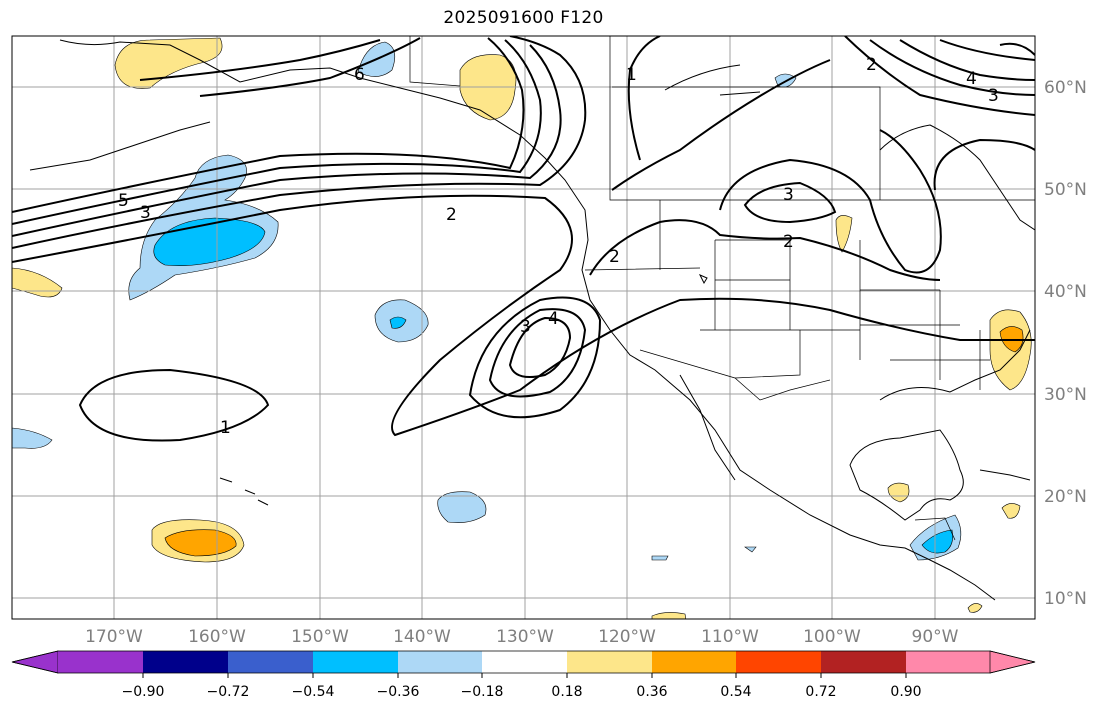 The width and height of the screenshot is (1105, 712). Describe the element at coordinates (905, 692) in the screenshot. I see `colorbar-tick-label: 0.90` at that location.